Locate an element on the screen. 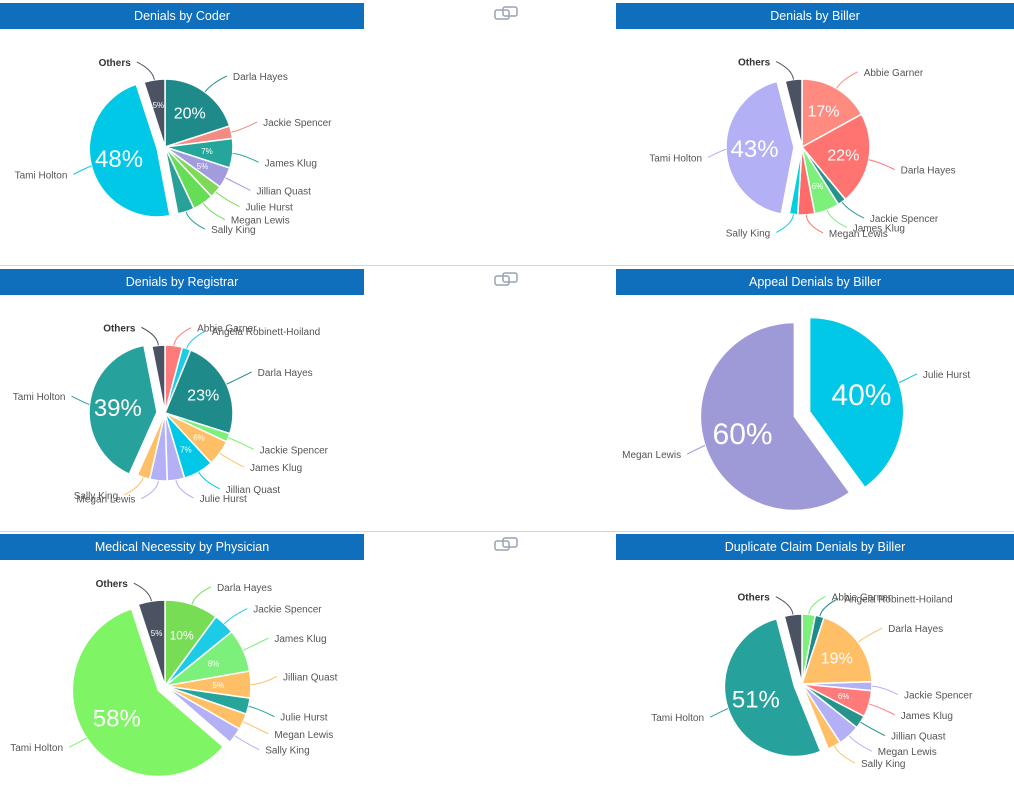 The image size is (1014, 803). slice-percent-label: 10% is located at coordinates (182, 636).